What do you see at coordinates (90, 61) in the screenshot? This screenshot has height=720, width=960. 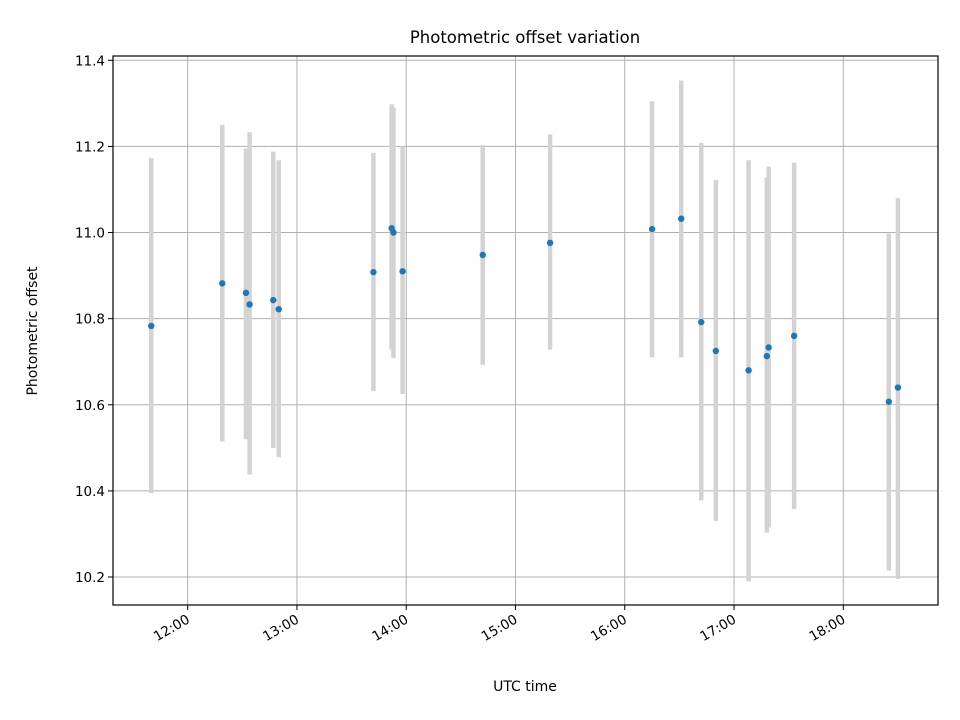 I see `y-tick-label: 11.4` at bounding box center [90, 61].